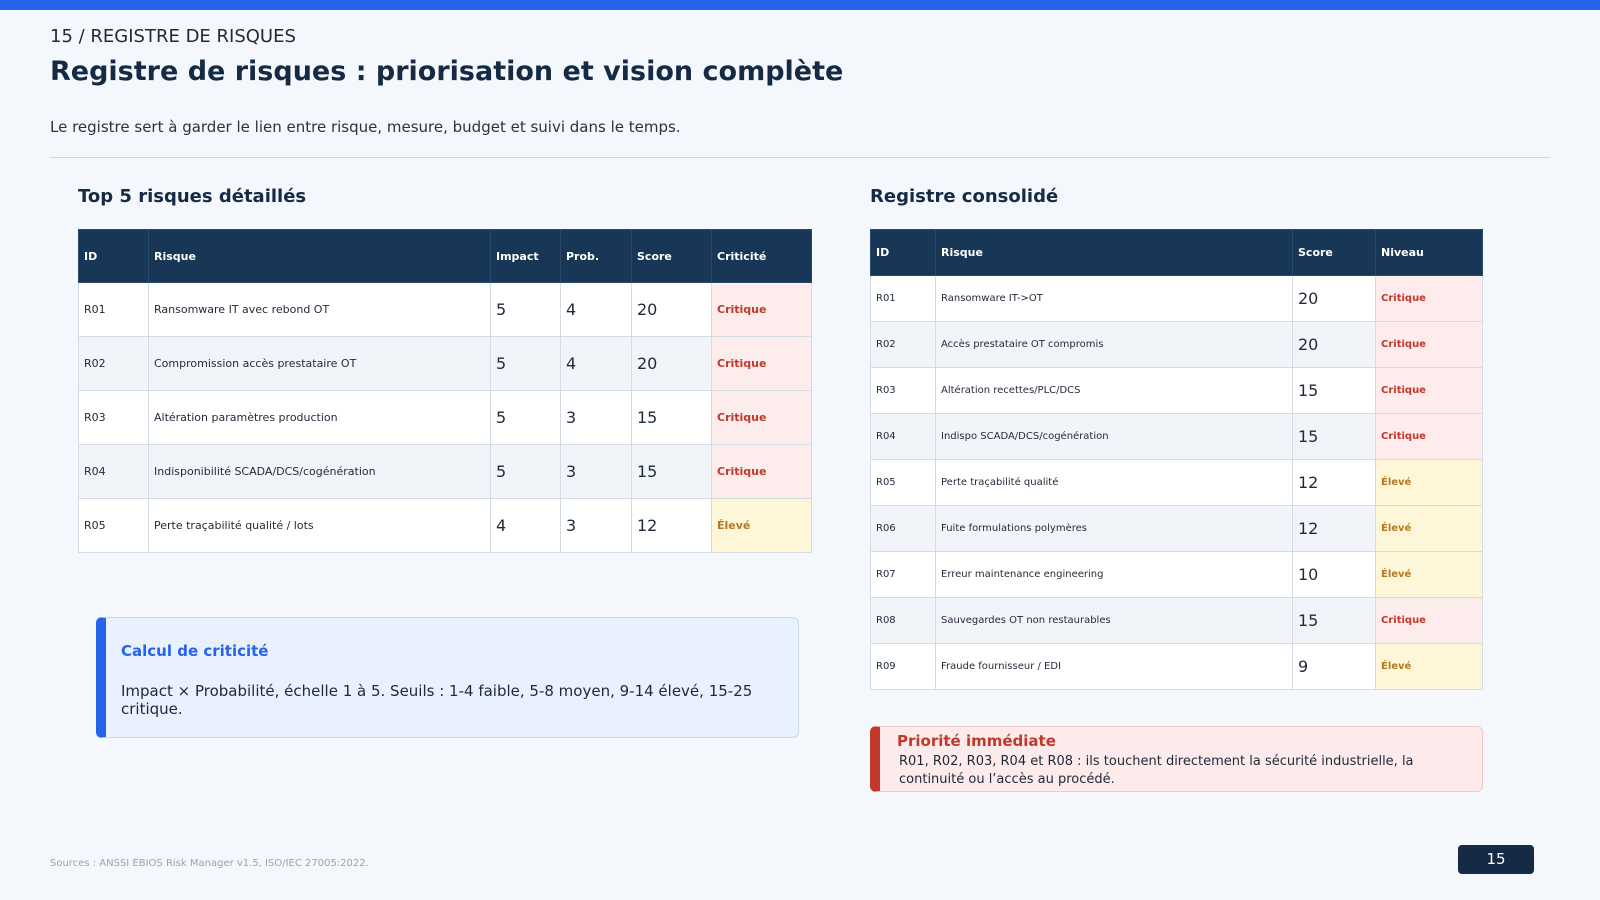 The image size is (1600, 900). Describe the element at coordinates (1114, 298) in the screenshot. I see `table-cell: Ransomware IT->OT` at that location.